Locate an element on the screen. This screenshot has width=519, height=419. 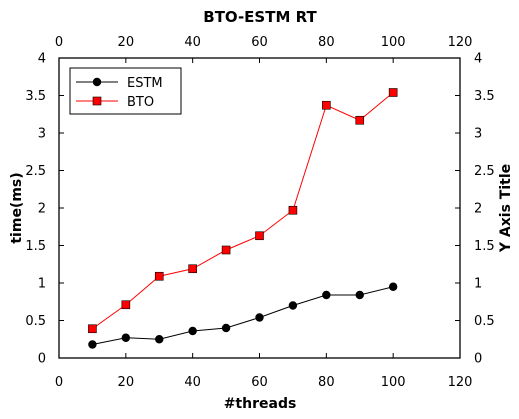
legend: ESTM BTO is located at coordinates (125, 91).